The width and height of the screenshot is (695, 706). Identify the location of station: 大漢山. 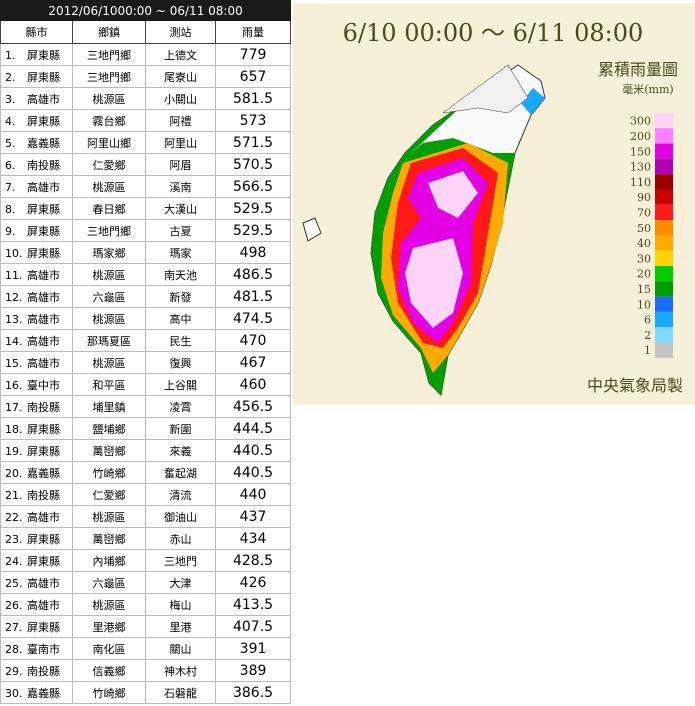
(180, 208).